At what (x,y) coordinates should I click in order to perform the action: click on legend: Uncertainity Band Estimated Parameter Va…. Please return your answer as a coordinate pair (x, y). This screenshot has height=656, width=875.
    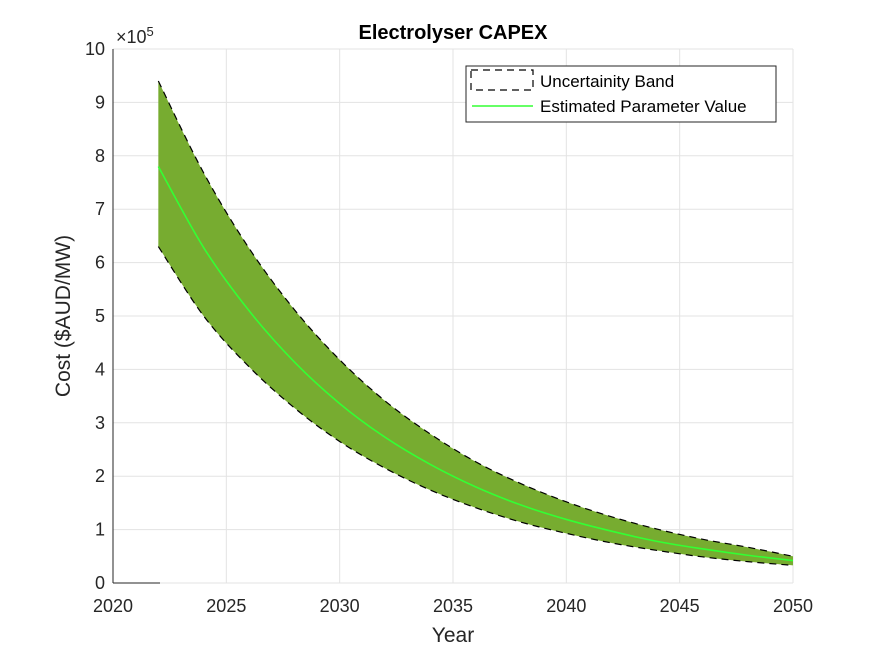
    Looking at the image, I should click on (621, 94).